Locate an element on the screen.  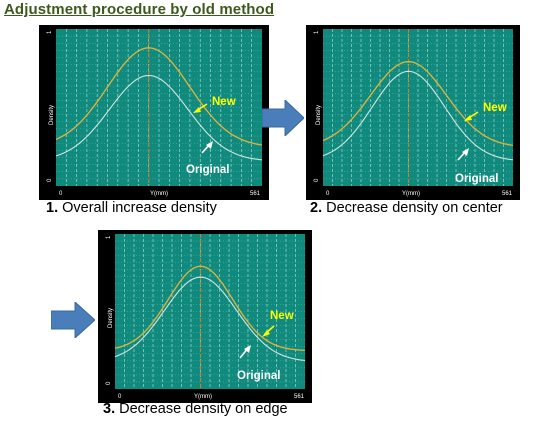
step-text: Decrease density on center is located at coordinates (414, 208).